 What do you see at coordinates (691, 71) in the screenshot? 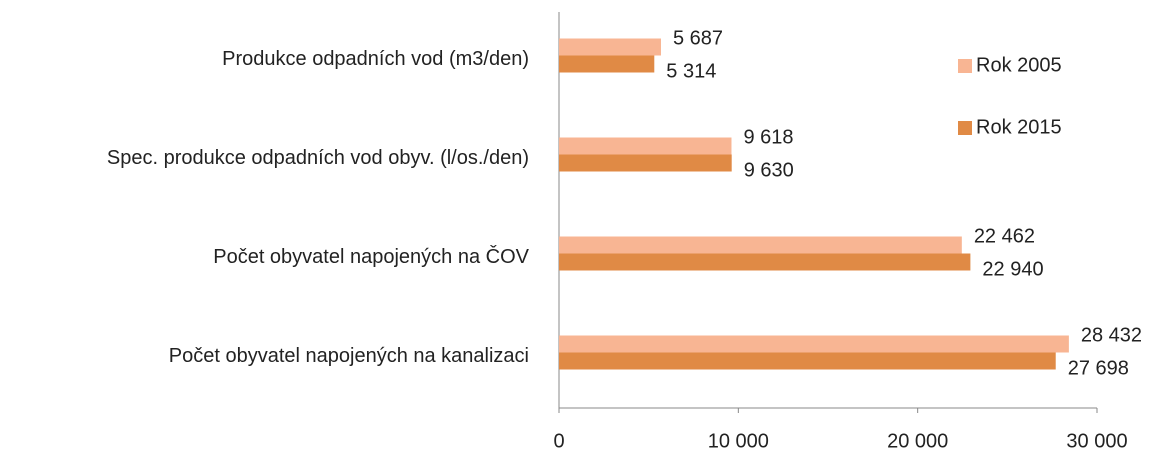
I see `value-label: 5 314` at bounding box center [691, 71].